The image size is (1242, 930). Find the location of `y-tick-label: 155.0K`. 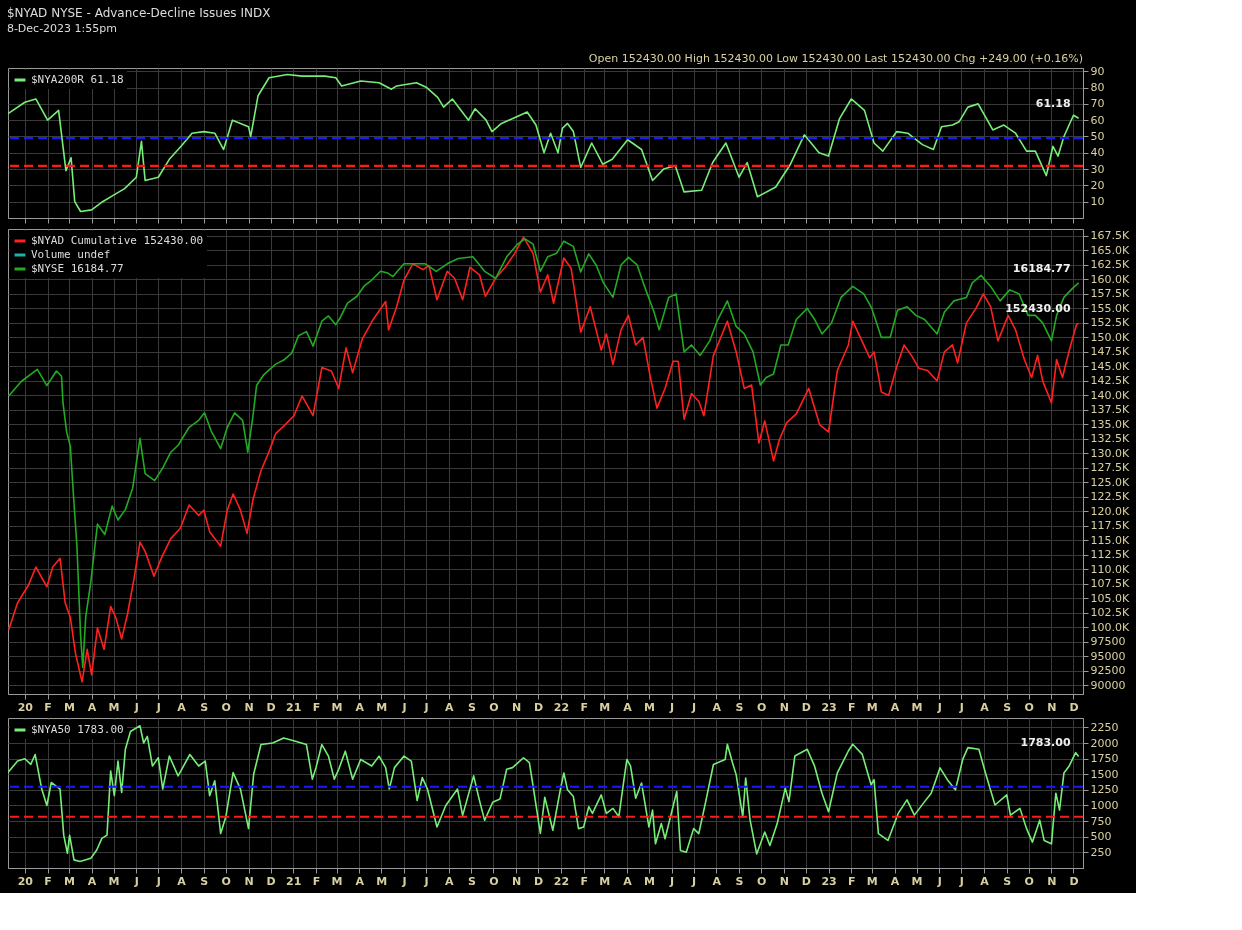

y-tick-label: 155.0K is located at coordinates (1110, 308).